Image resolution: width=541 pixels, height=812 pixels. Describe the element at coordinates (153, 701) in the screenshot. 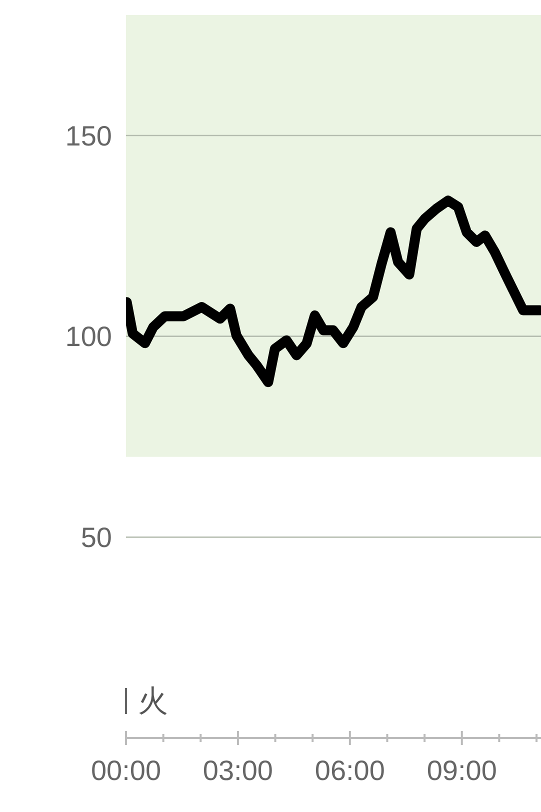

I see `annotation: 火` at that location.